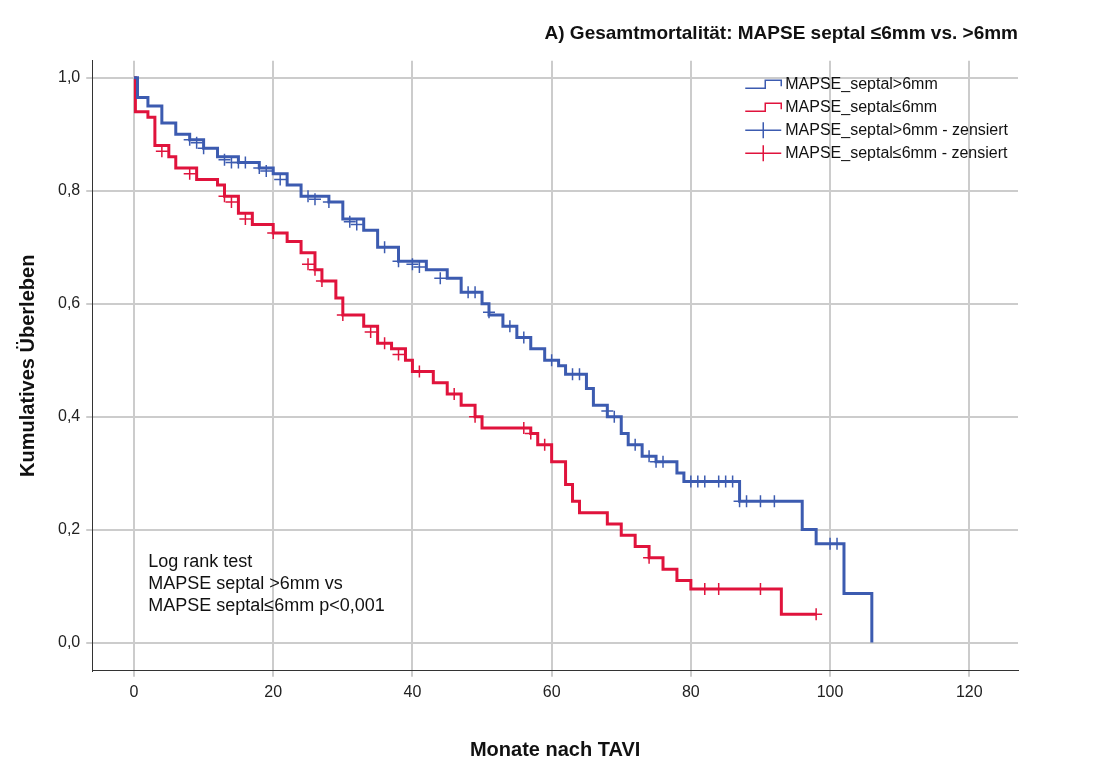 The image size is (1099, 782). What do you see at coordinates (69, 303) in the screenshot?
I see `y-tick-label: 0,6` at bounding box center [69, 303].